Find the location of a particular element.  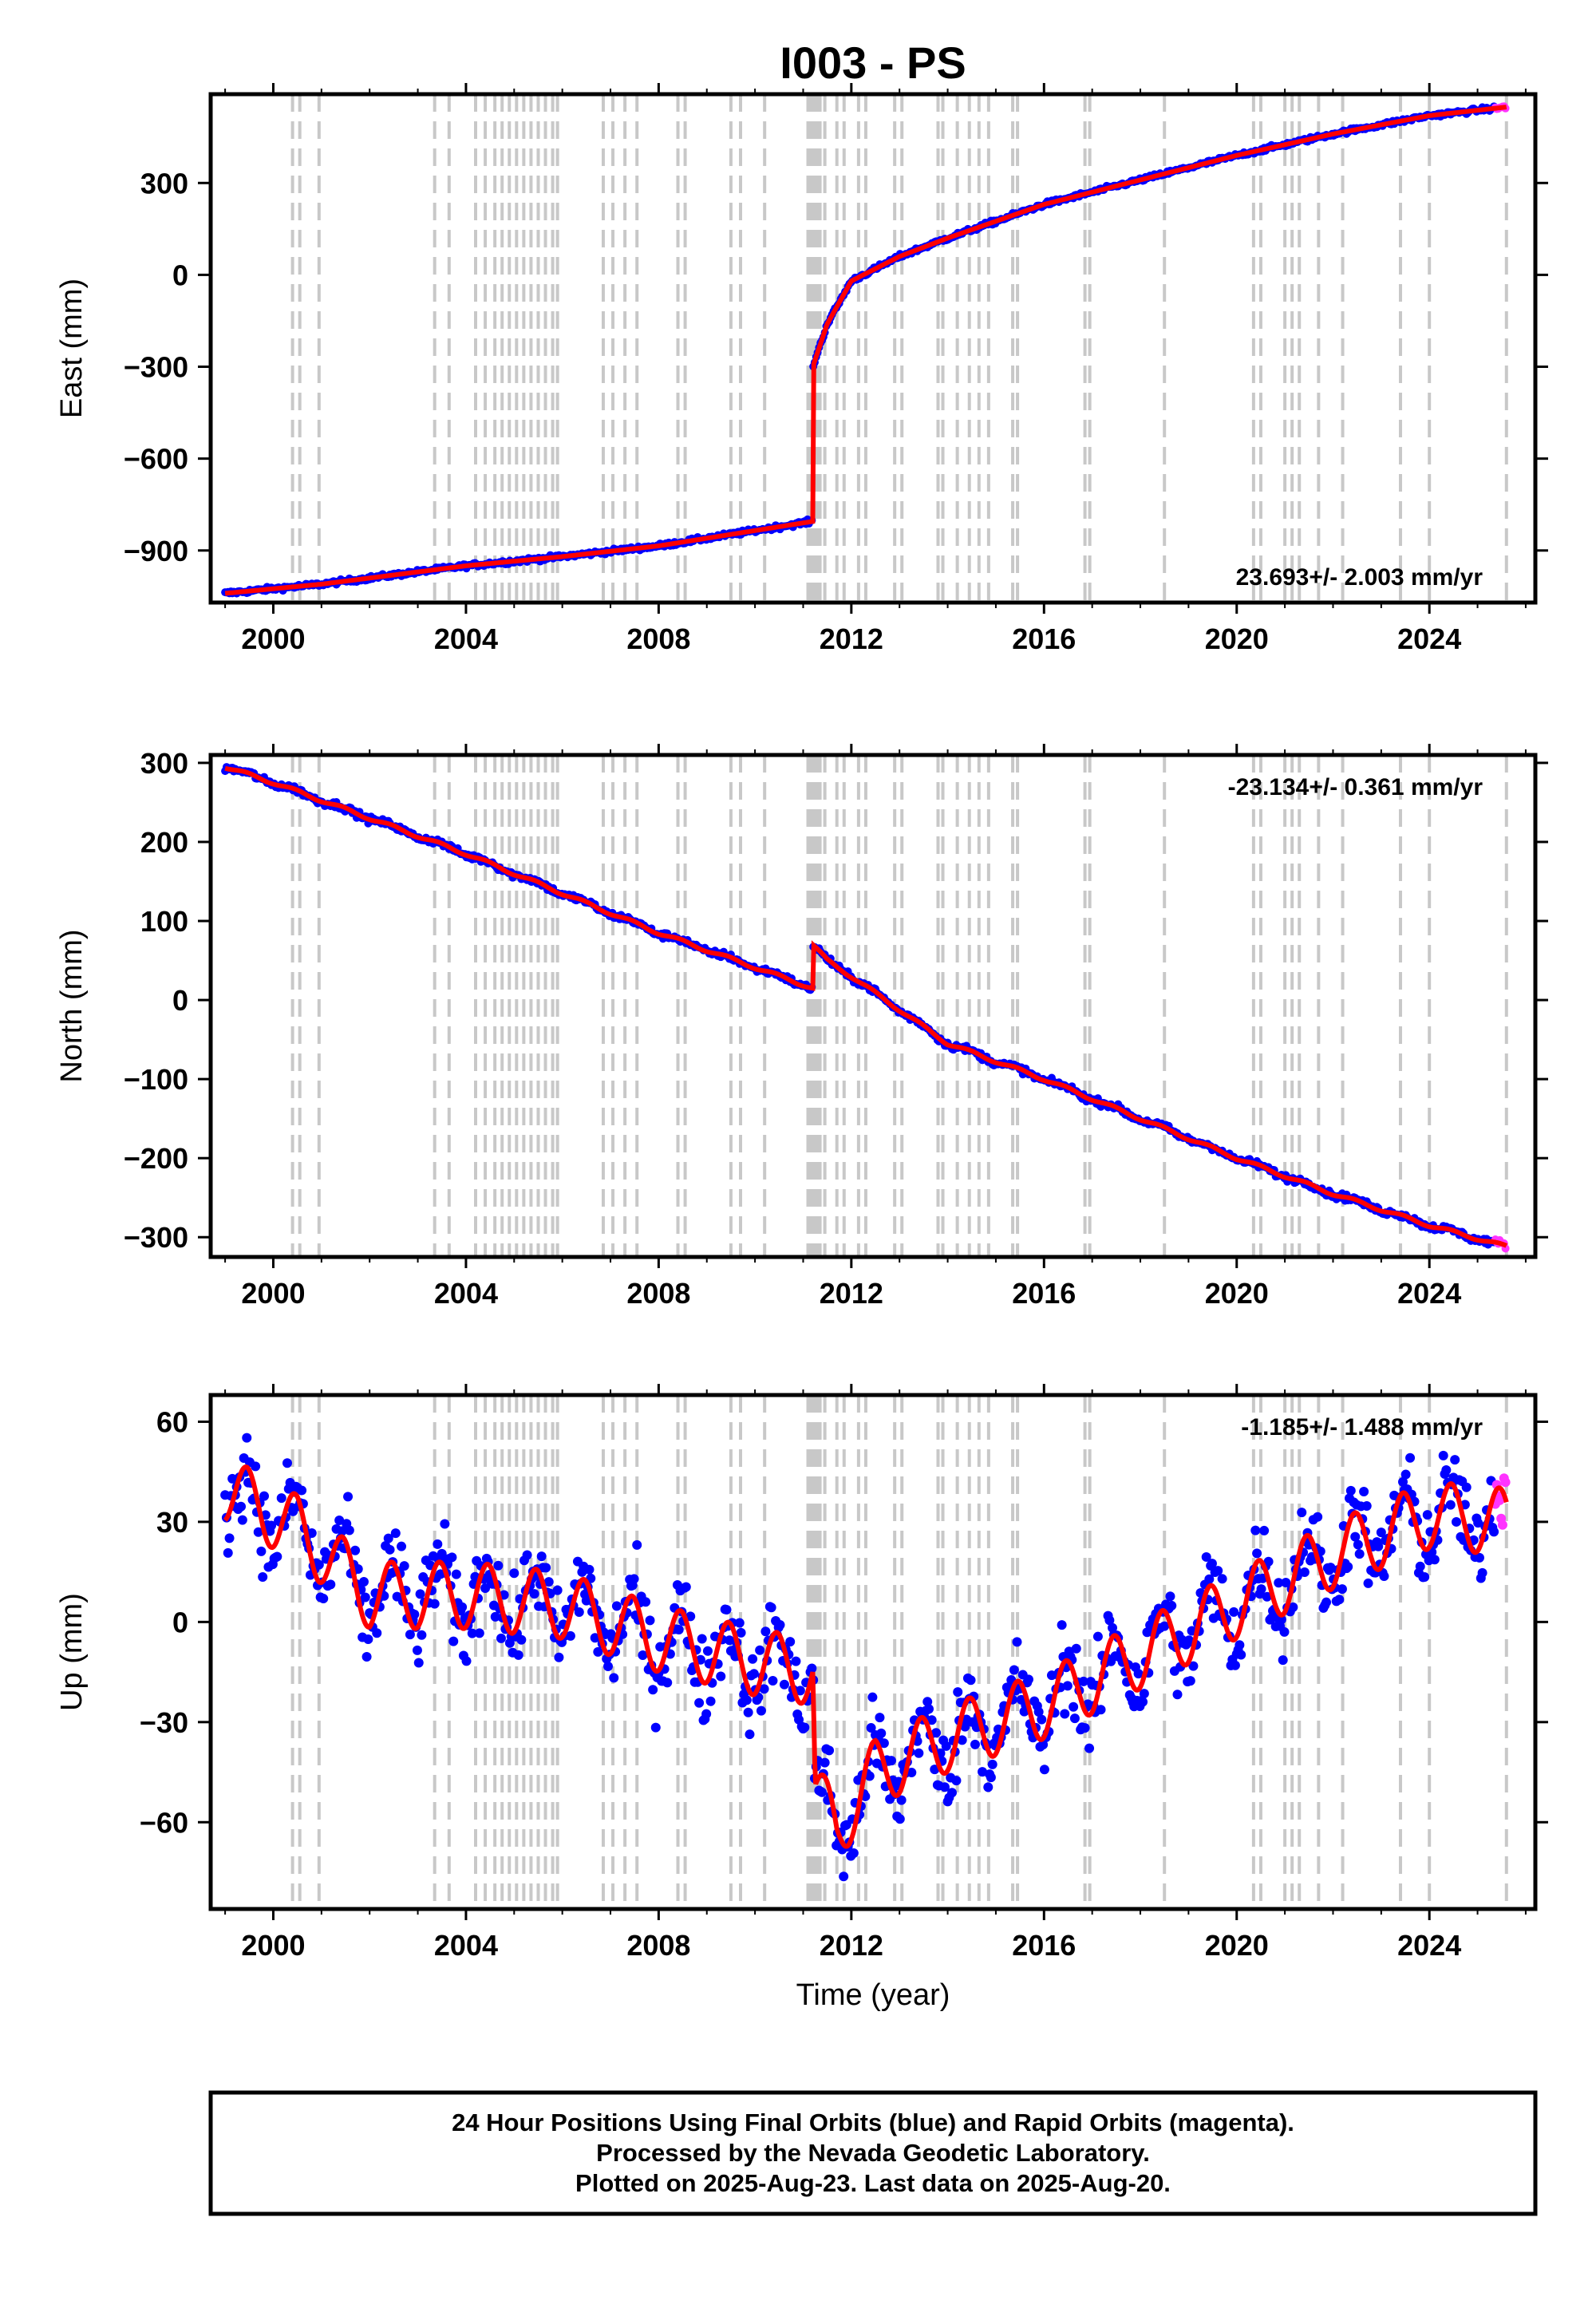

y-tick-label: 30 is located at coordinates (172, 1522).